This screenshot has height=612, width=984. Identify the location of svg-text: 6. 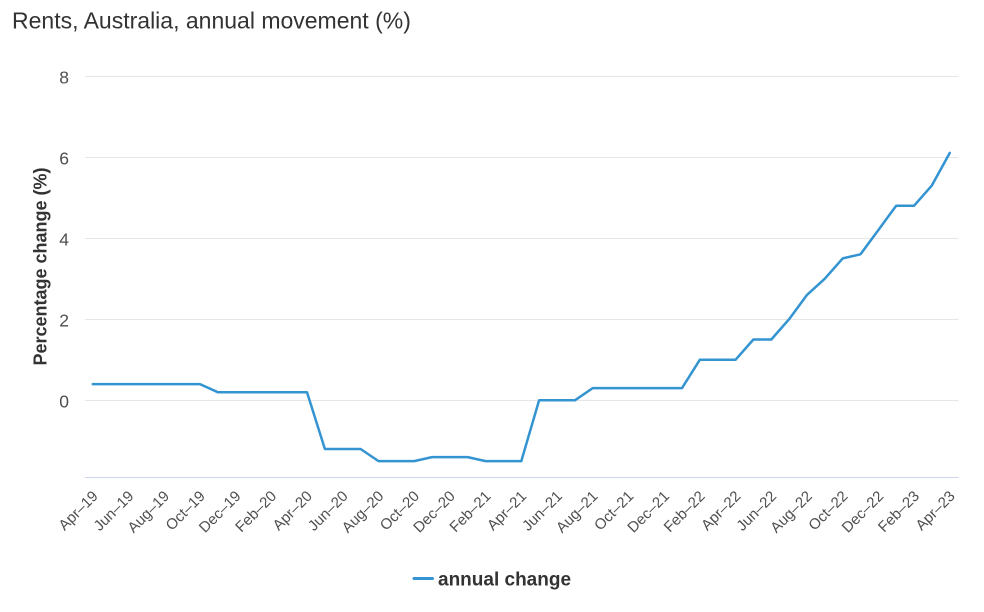
(64, 159).